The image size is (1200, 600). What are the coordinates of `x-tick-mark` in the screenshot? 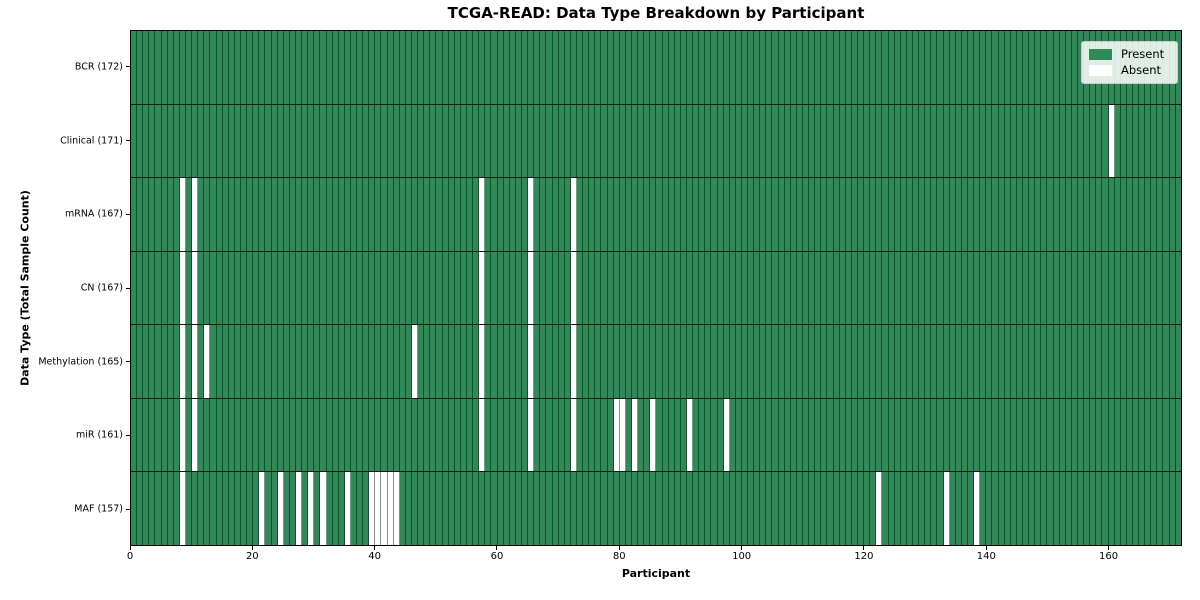 It's located at (497, 548).